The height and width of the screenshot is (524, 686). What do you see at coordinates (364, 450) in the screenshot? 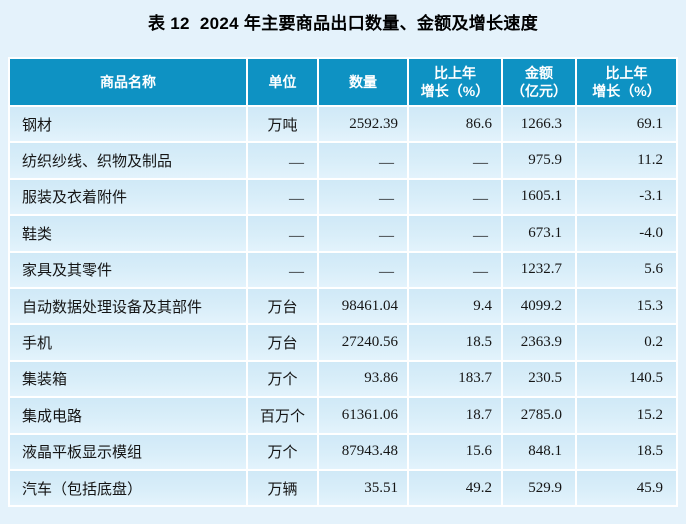
I see `cell-quantity: 87943.48` at bounding box center [364, 450].